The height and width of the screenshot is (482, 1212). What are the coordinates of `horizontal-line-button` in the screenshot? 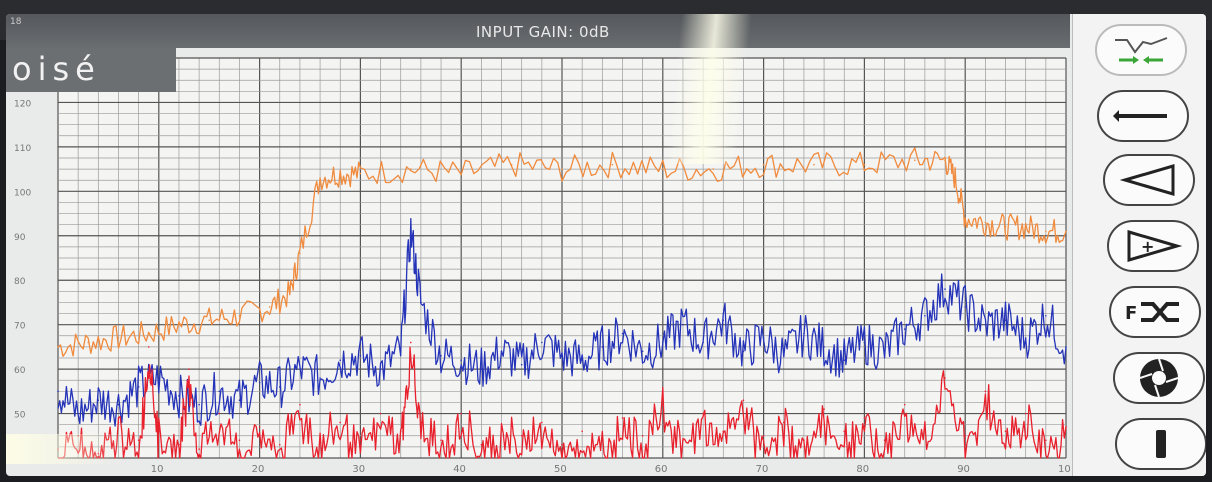 It's located at (1143, 116).